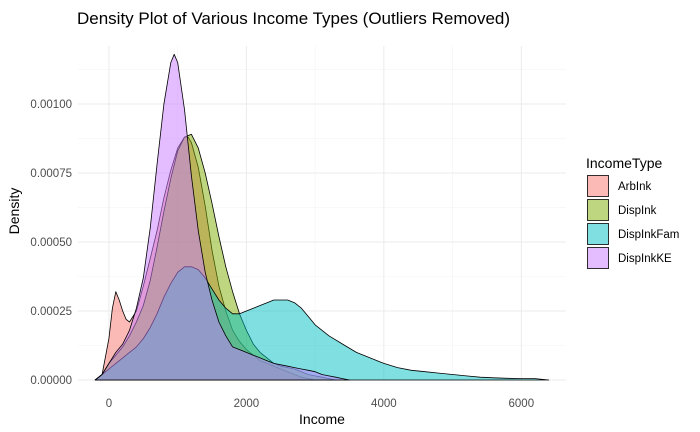 This screenshot has height=432, width=700. I want to click on y-tick-label: 0.00050, so click(51, 243).